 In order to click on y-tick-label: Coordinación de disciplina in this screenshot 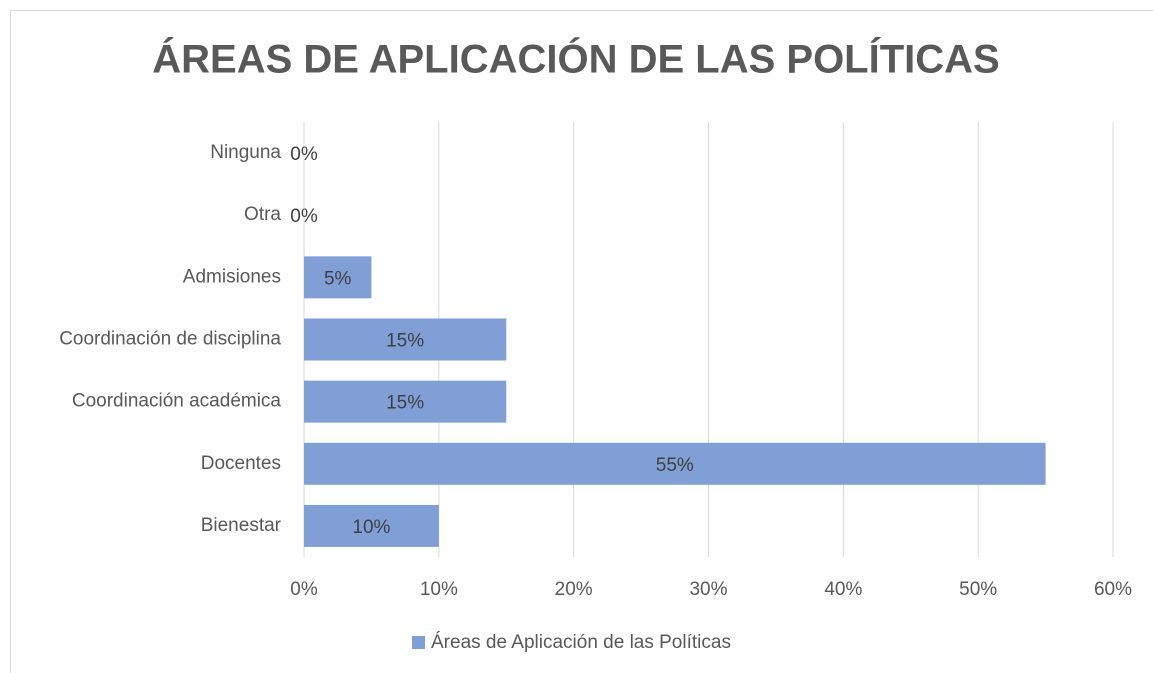, I will do `click(170, 339)`.